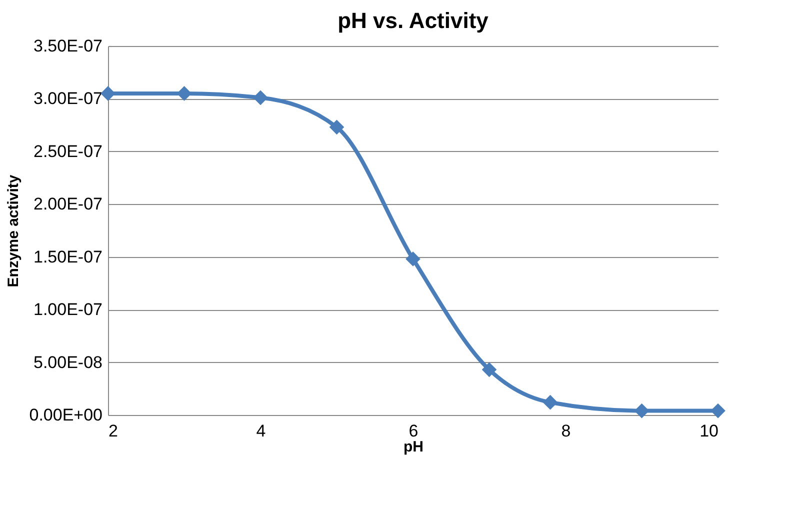  I want to click on y-tick-label: 1.00E-07, so click(68, 310).